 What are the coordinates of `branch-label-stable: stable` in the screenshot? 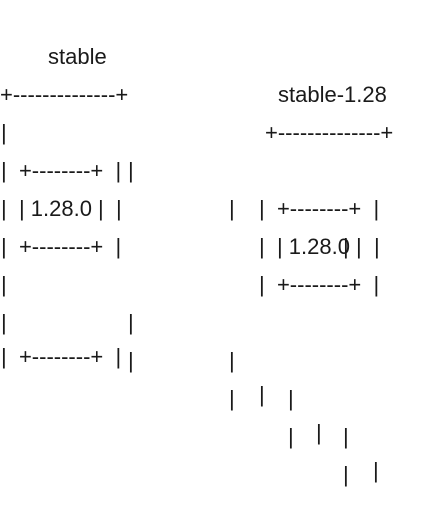 It's located at (77, 56).